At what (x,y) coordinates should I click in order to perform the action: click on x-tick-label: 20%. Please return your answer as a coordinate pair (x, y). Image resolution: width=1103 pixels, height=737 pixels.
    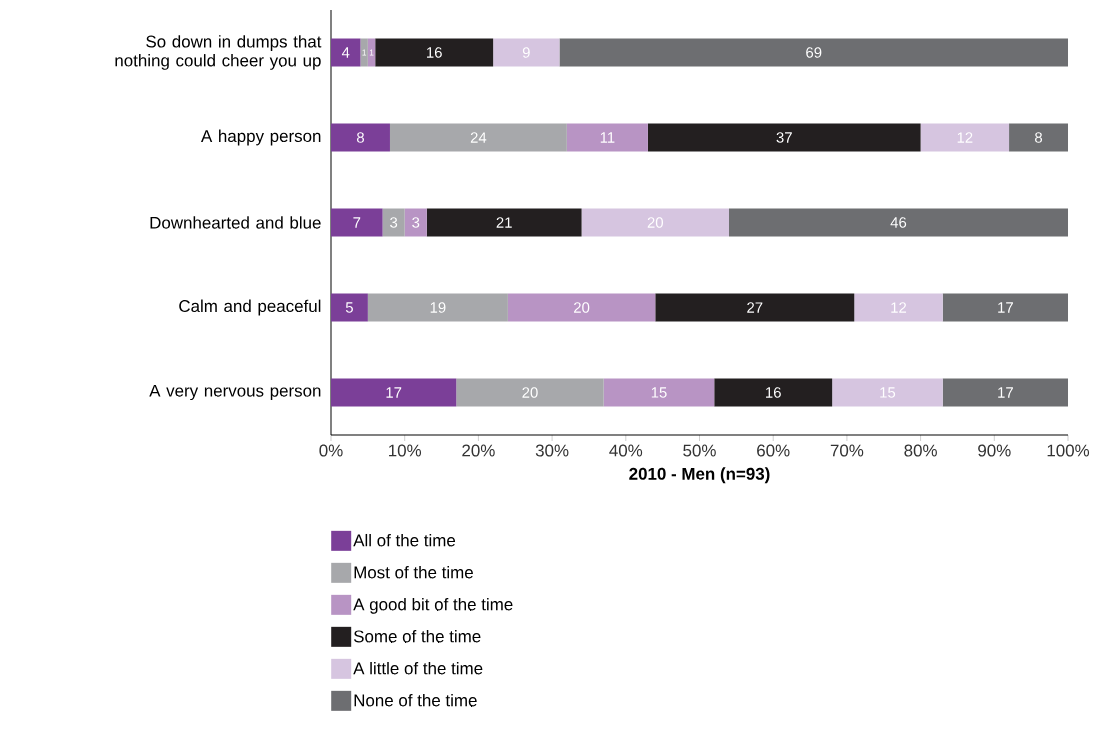
    Looking at the image, I should click on (478, 450).